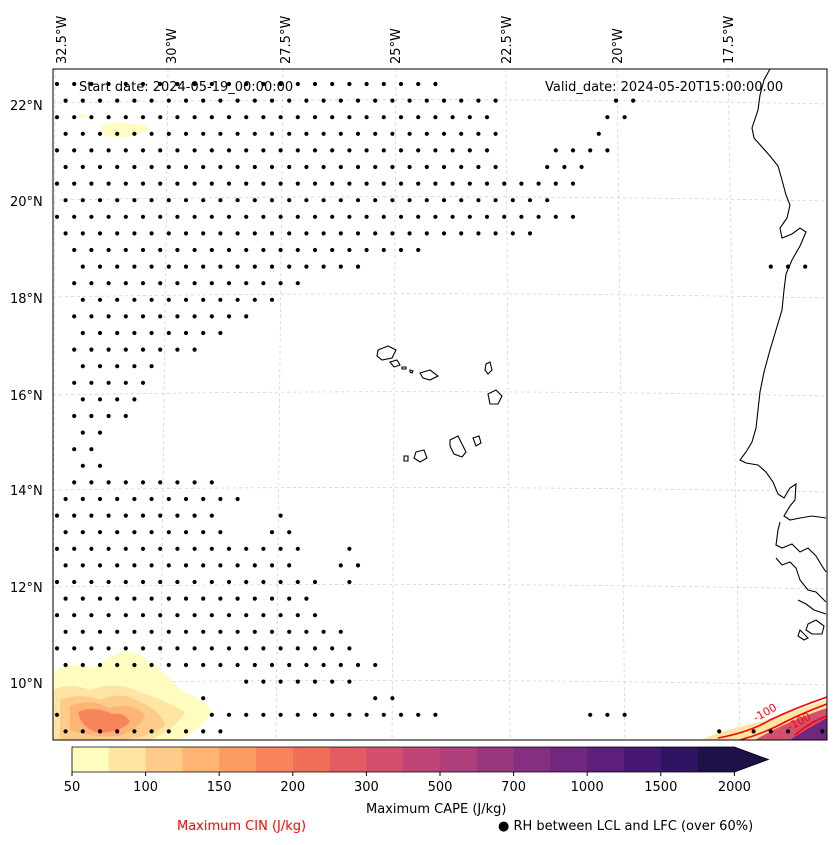 The width and height of the screenshot is (837, 845). What do you see at coordinates (751, 759) in the screenshot?
I see `colorbar-extend-arrow` at bounding box center [751, 759].